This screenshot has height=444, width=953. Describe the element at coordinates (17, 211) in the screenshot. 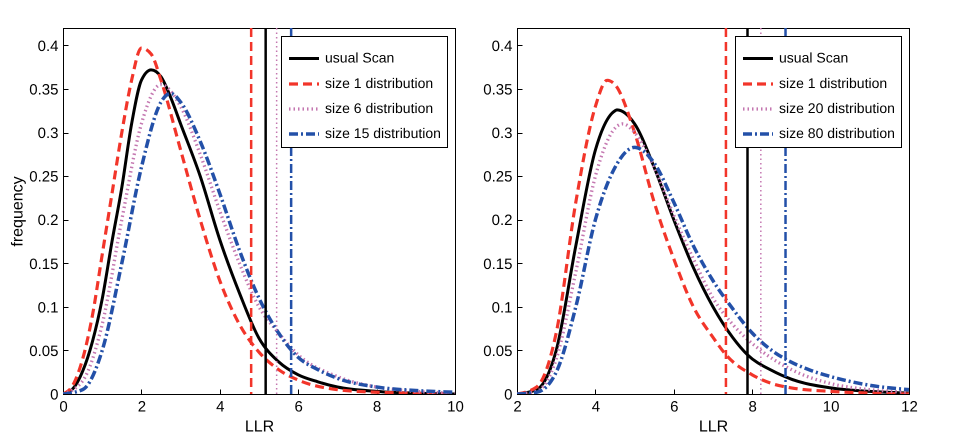

I see `y-axis-title: frequency` at that location.